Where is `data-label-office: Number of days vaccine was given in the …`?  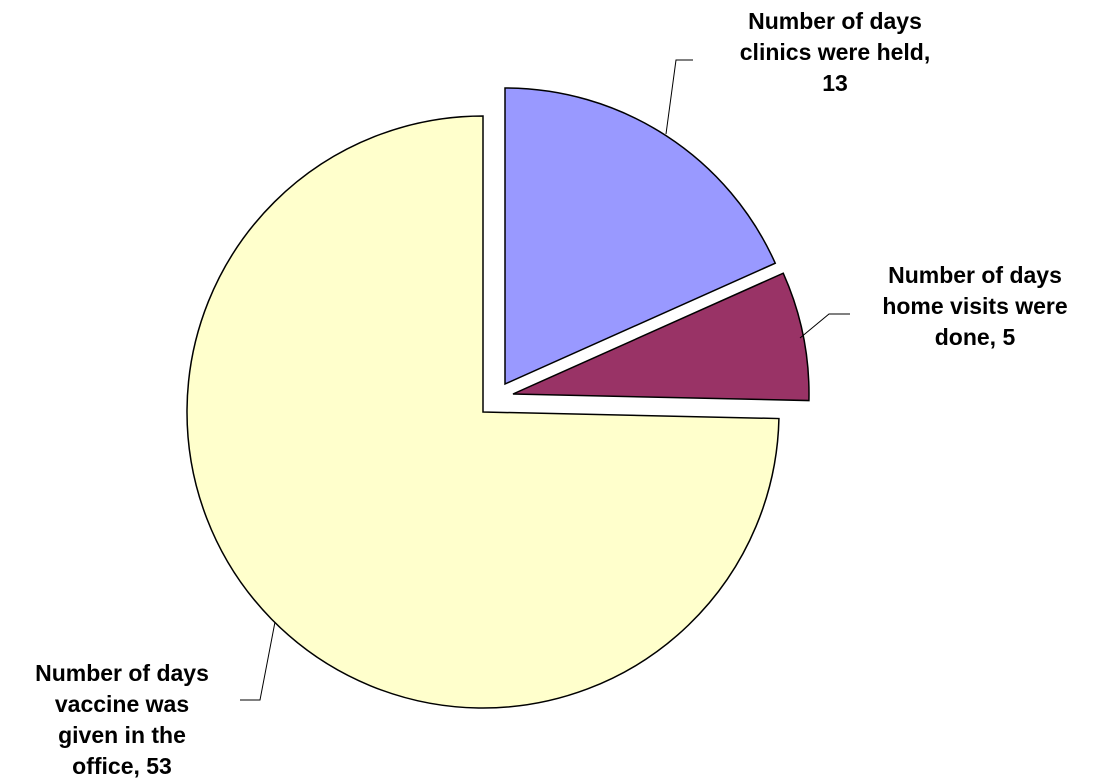 data-label-office: Number of days vaccine was given in the … is located at coordinates (122, 719).